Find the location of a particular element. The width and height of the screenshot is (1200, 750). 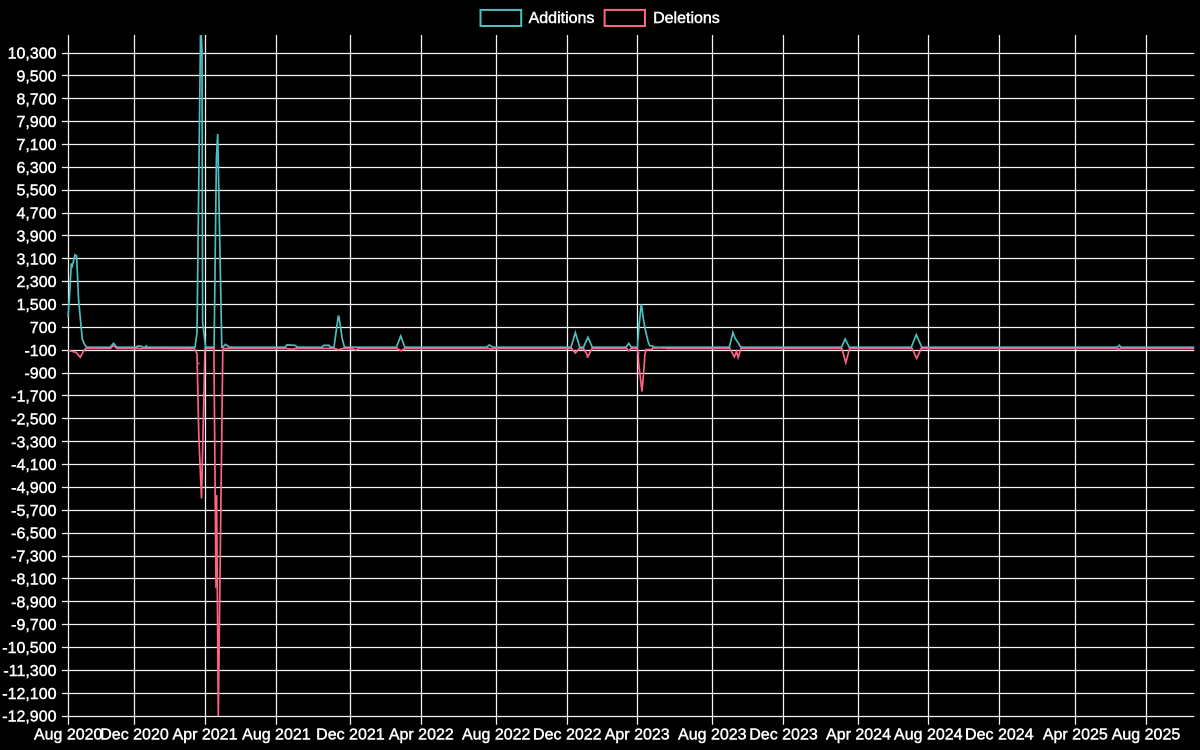

svg-text: Apr 2023 is located at coordinates (637, 735).